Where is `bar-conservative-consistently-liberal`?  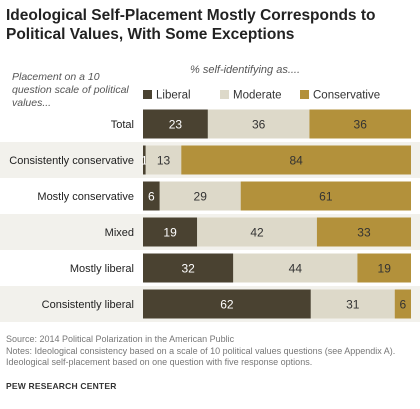
bar-conservative-consistently-liberal is located at coordinates (402, 304).